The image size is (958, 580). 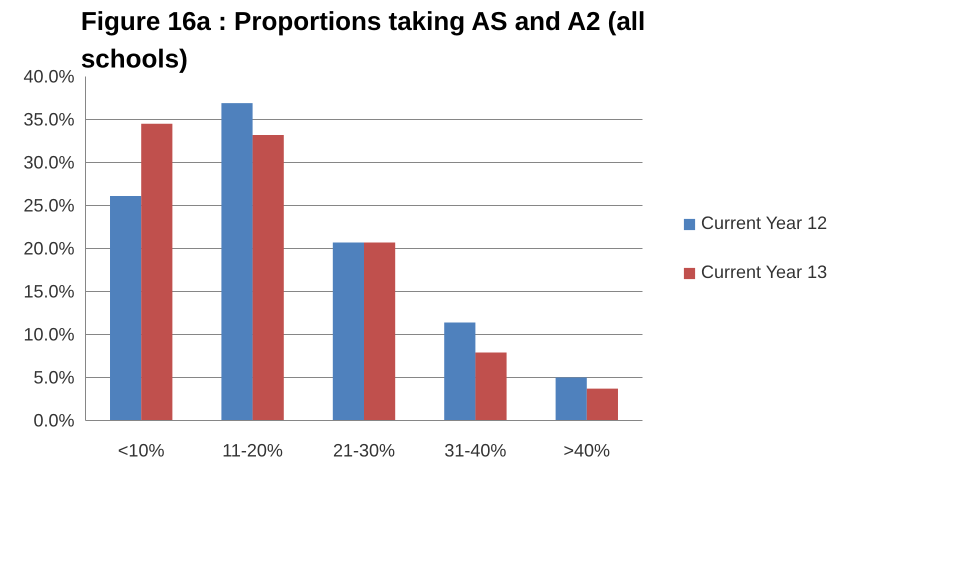 I want to click on legend-label: Current Year 13, so click(x=764, y=272).